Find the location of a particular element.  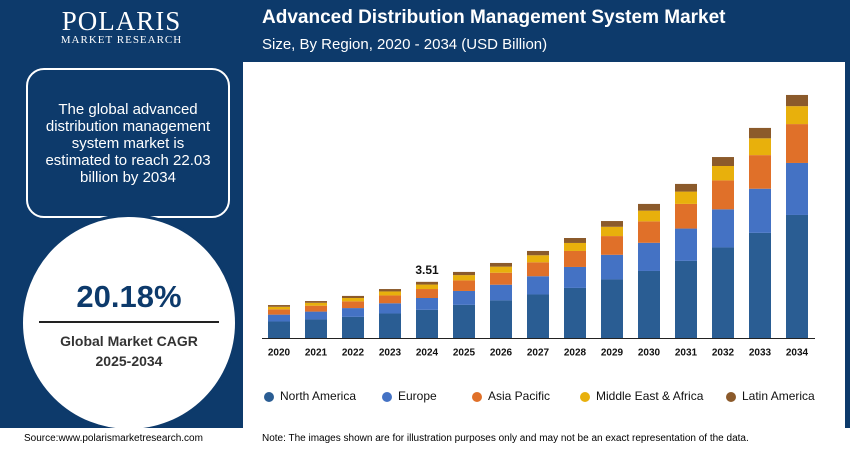

x-tick-label: 2027 is located at coordinates (538, 353).